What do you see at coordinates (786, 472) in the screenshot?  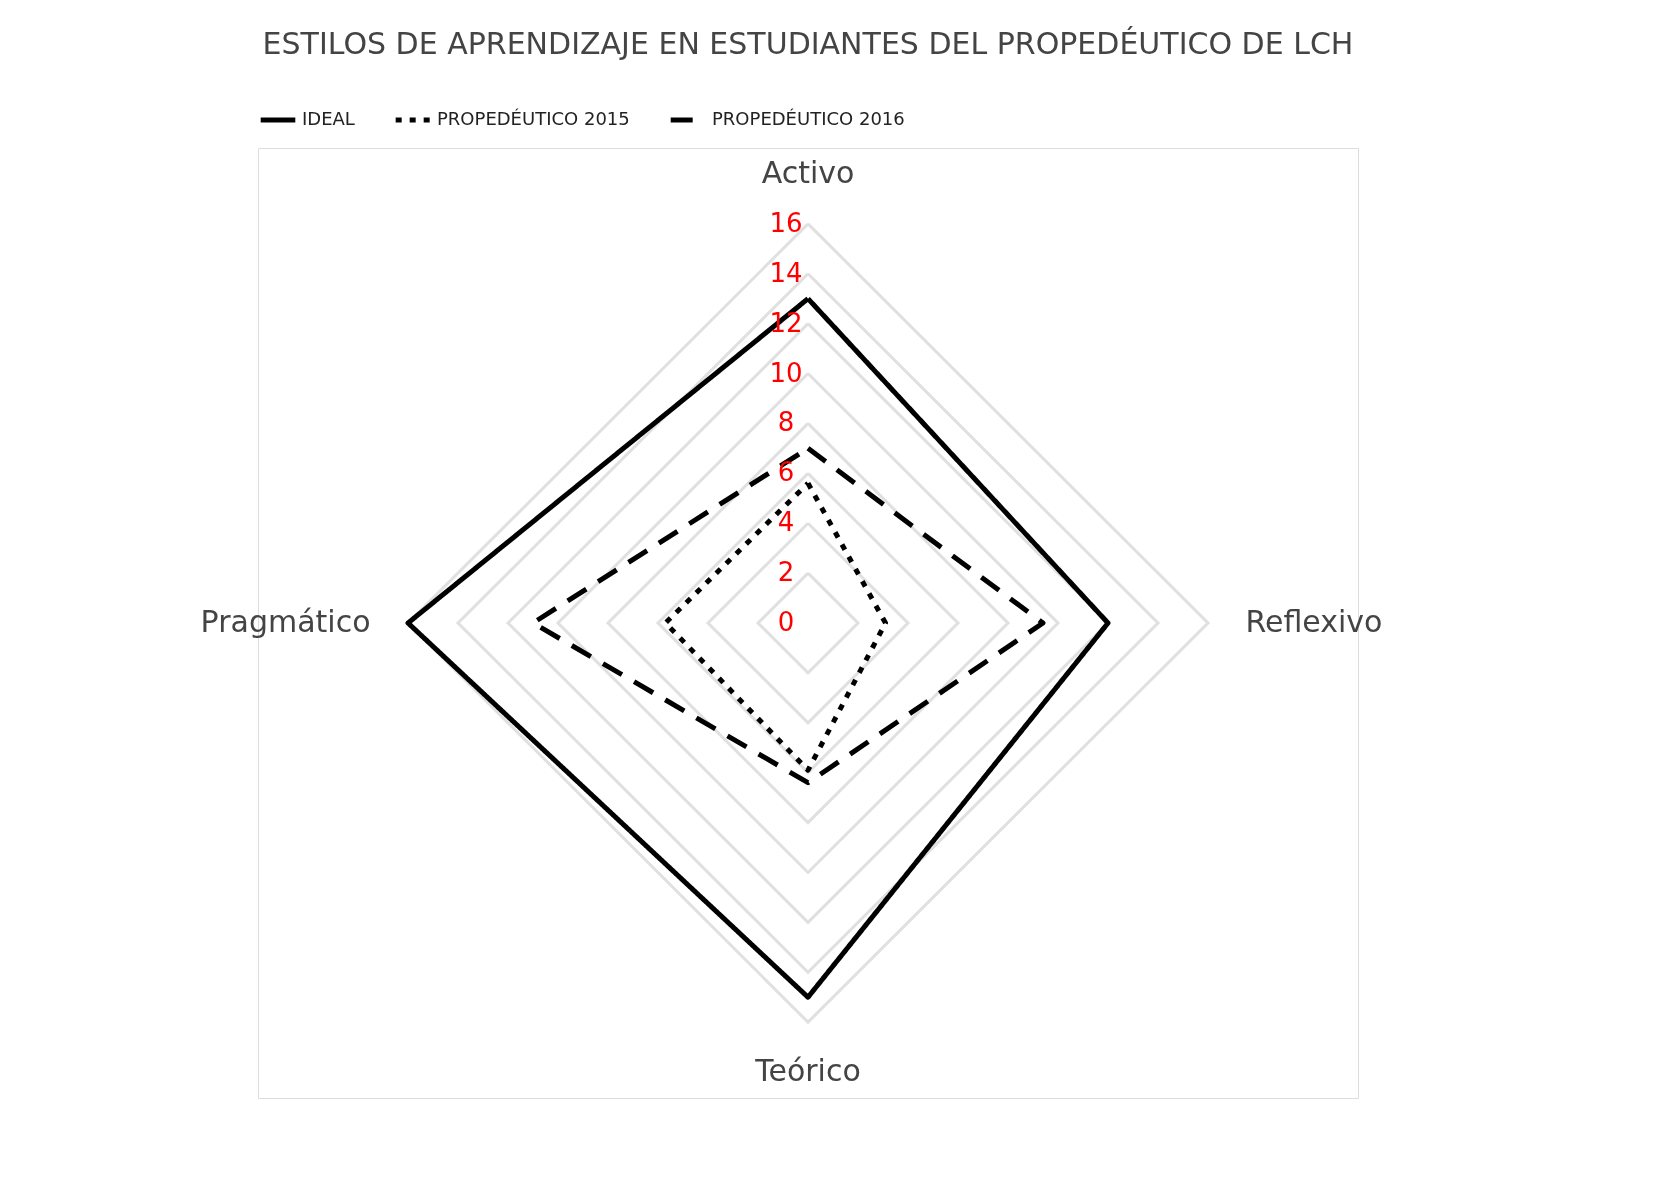 I see `y-tick-label: 6` at bounding box center [786, 472].